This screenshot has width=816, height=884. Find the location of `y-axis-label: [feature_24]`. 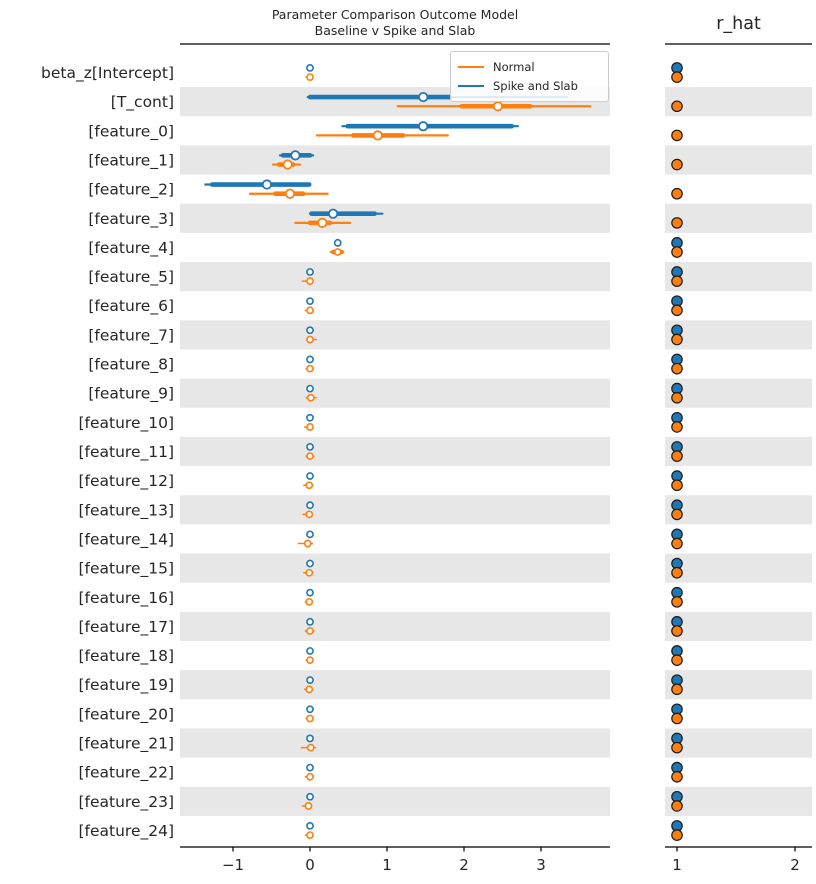

y-axis-label: [feature_24] is located at coordinates (126, 831).